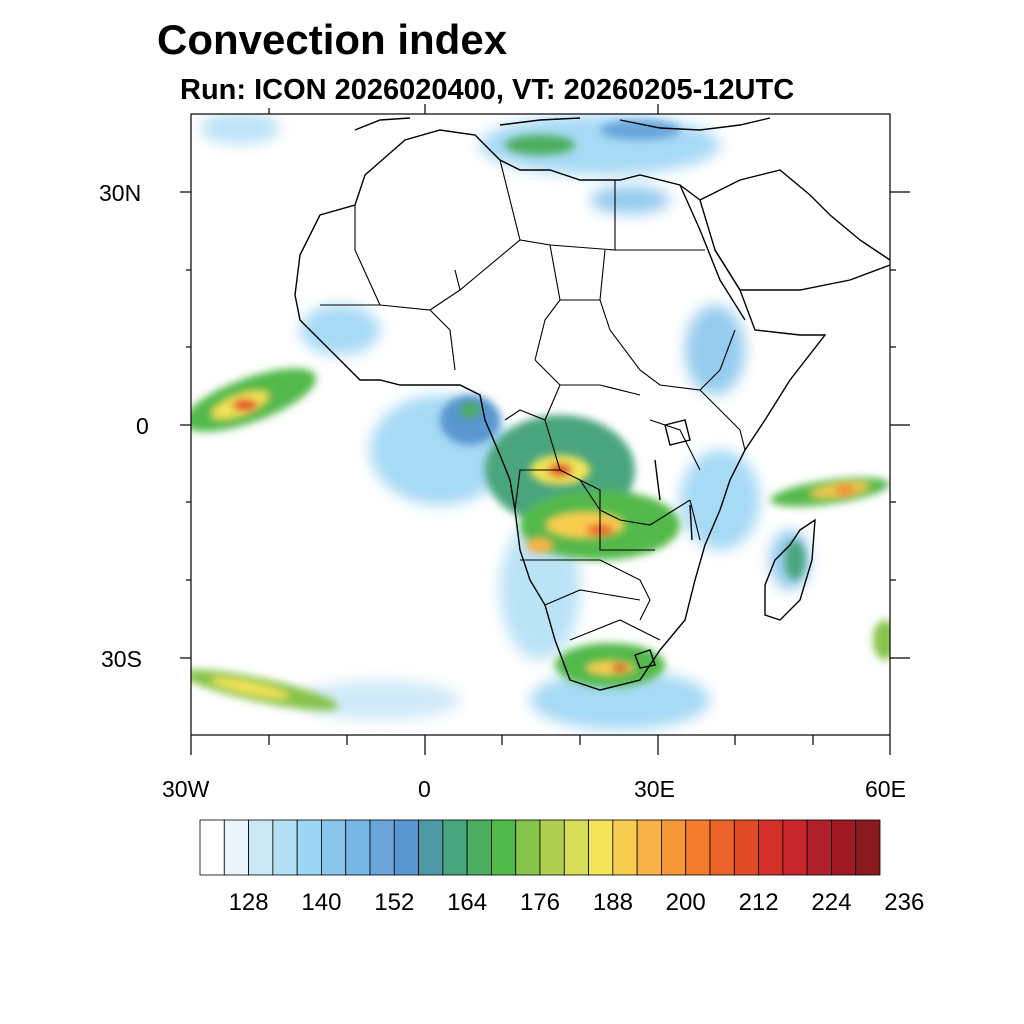  What do you see at coordinates (142, 426) in the screenshot?
I see `lat-label-0: 0` at bounding box center [142, 426].